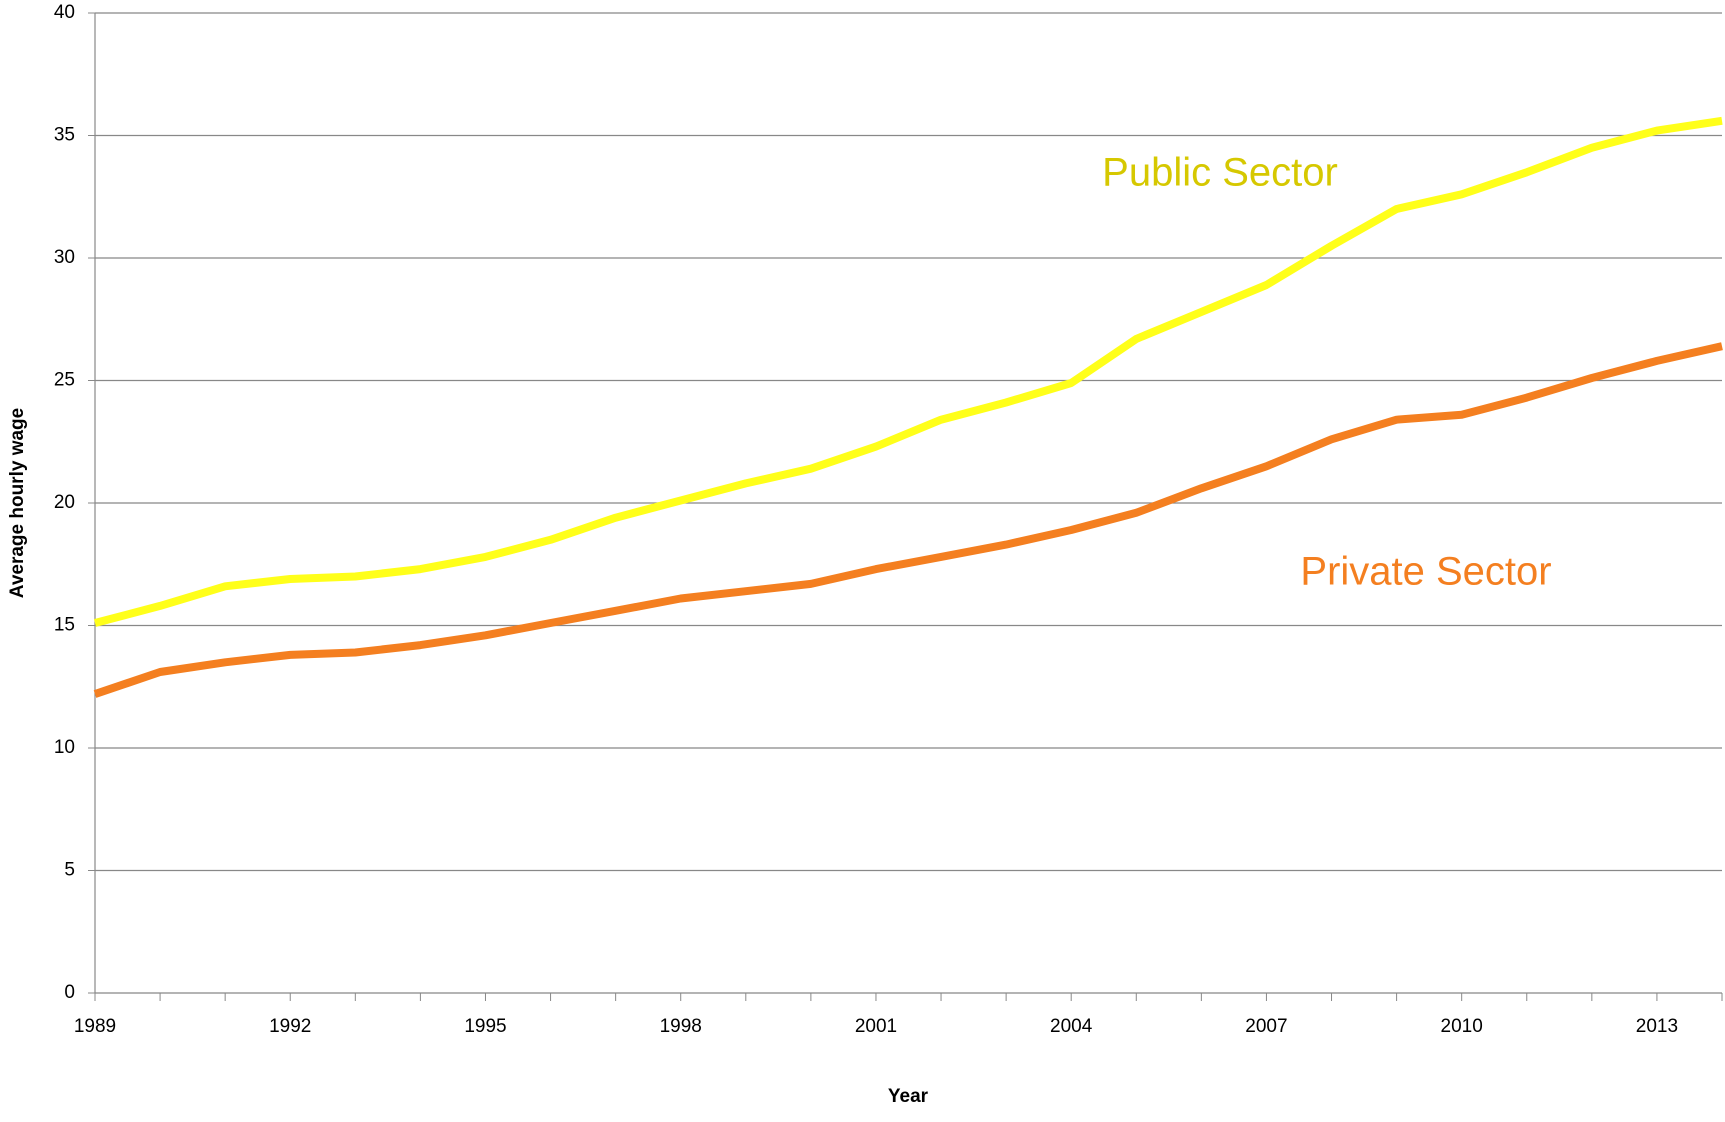 The height and width of the screenshot is (1122, 1725). What do you see at coordinates (1657, 1026) in the screenshot?
I see `x-tick-label: 2013` at bounding box center [1657, 1026].